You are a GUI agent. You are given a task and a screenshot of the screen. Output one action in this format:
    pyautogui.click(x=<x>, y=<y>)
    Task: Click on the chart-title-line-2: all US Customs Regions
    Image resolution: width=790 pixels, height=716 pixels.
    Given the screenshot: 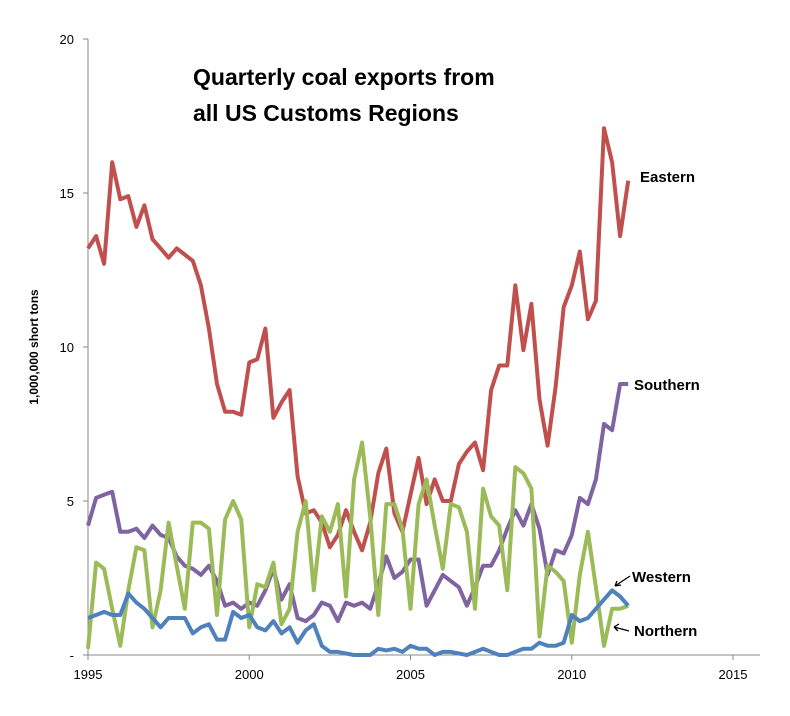 What is the action you would take?
    pyautogui.click(x=326, y=113)
    